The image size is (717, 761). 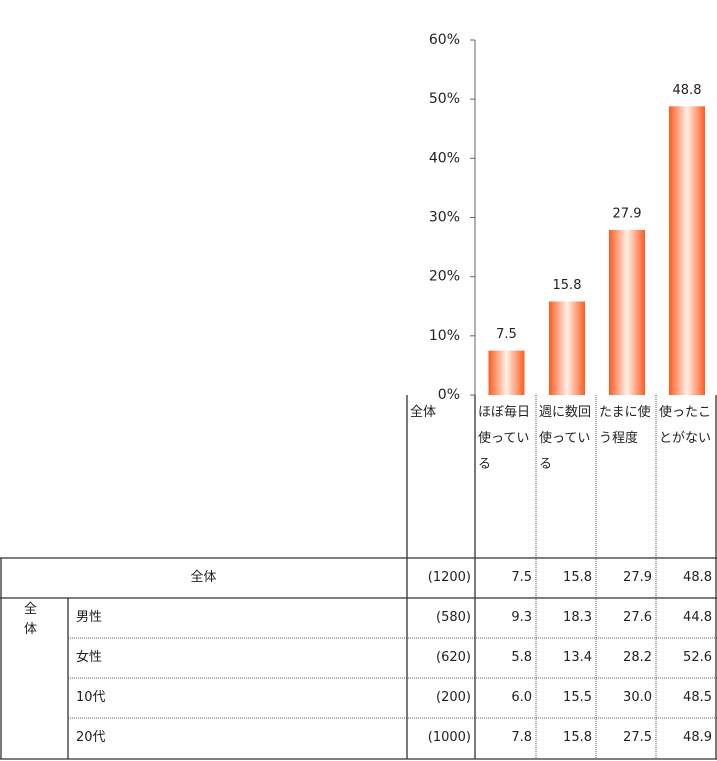 I want to click on cell-value: 7.5, so click(x=521, y=577).